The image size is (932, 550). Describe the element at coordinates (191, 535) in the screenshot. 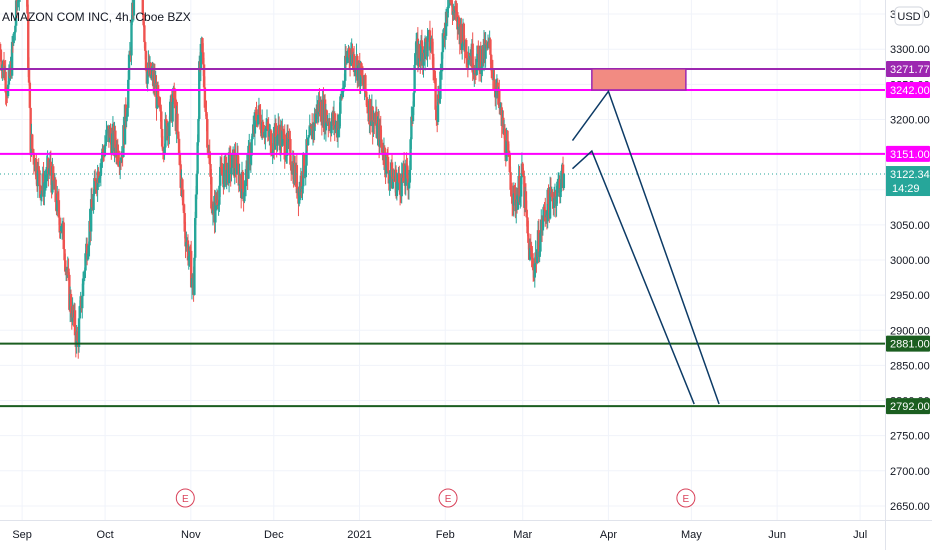

I see `x-tick-label: Nov` at that location.